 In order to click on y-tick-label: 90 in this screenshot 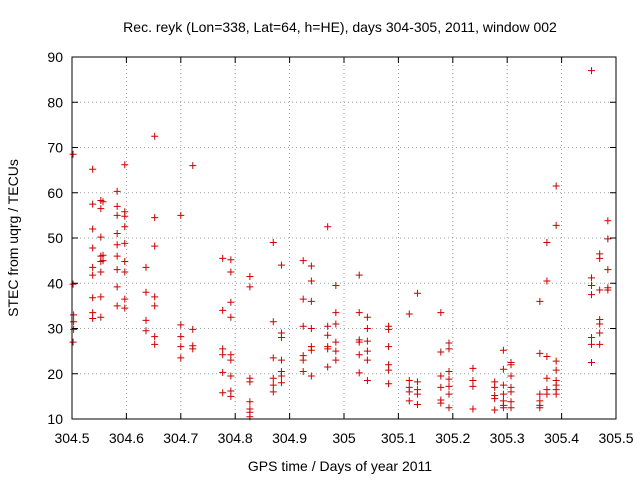, I will do `click(55, 57)`.